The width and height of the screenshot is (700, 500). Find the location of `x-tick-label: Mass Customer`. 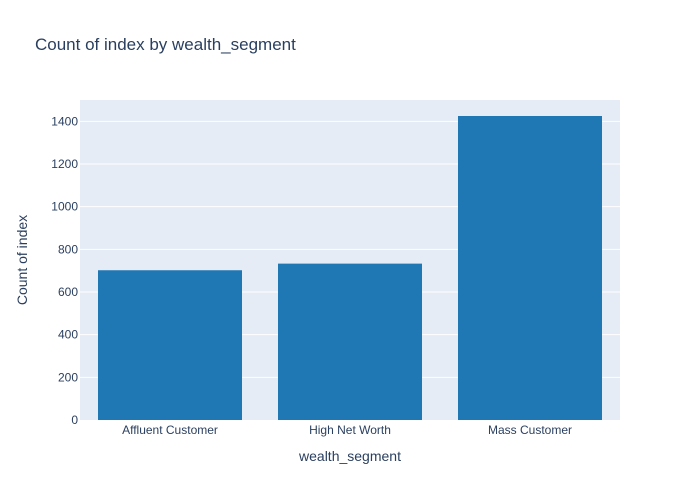

x-tick-label: Mass Customer is located at coordinates (530, 430).